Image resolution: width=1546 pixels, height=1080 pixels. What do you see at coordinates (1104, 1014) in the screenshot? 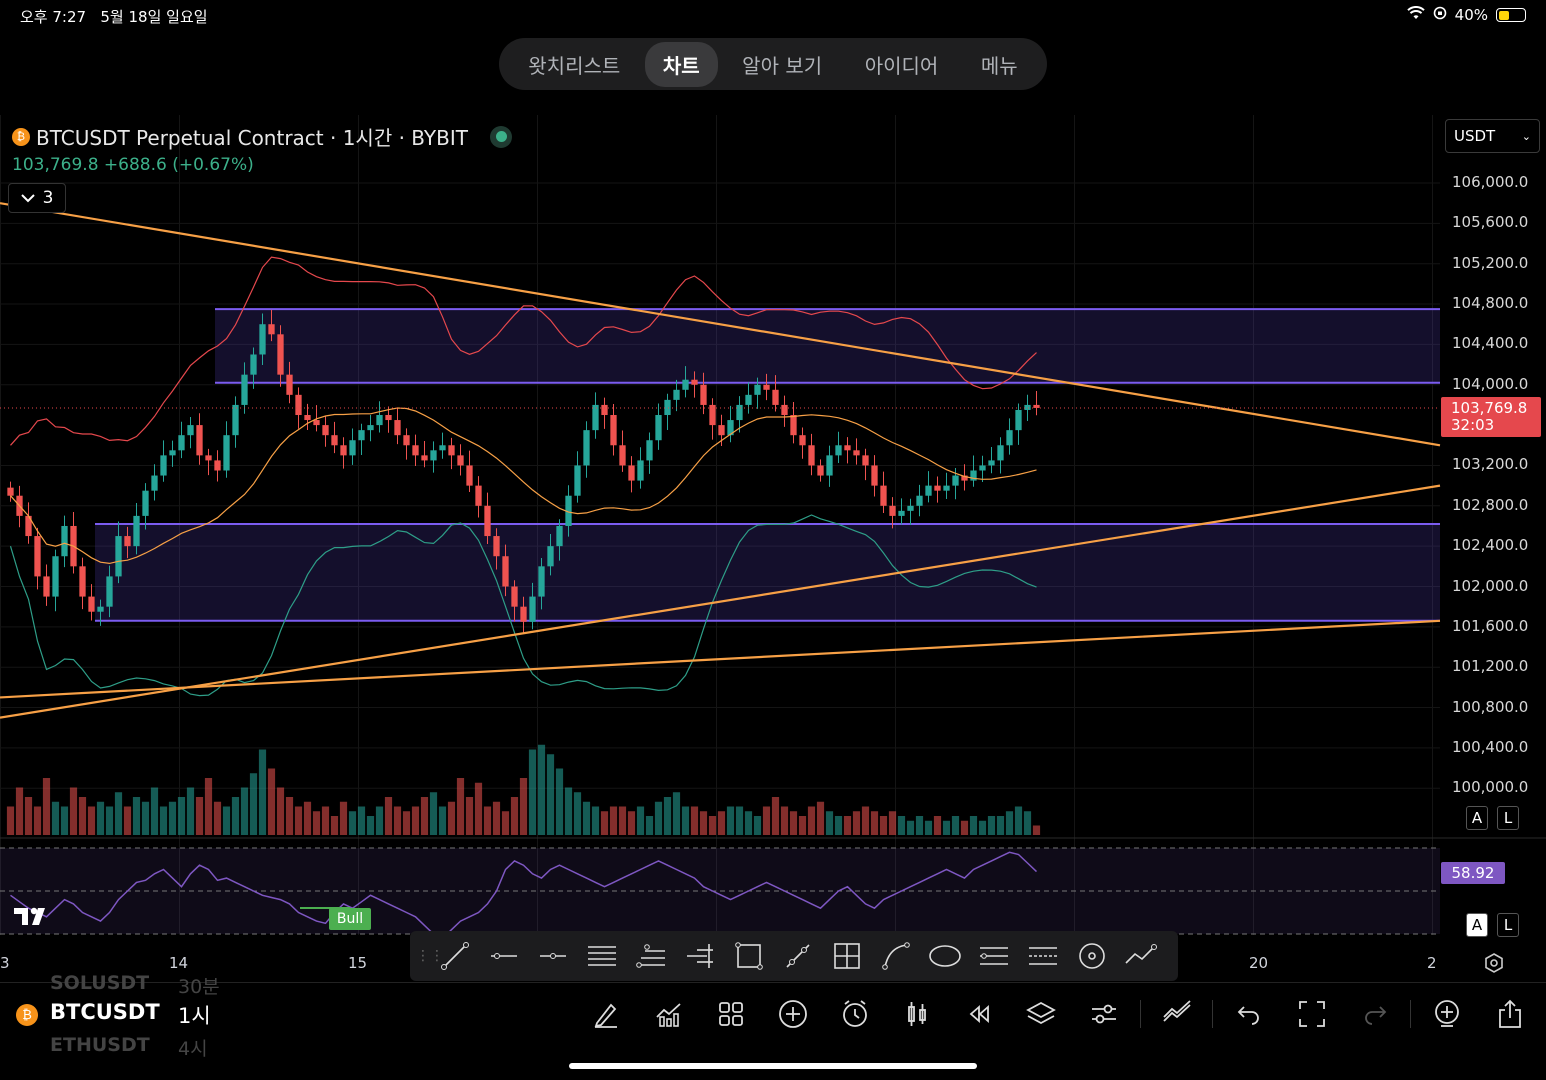
I see `settings-sliders-icon` at bounding box center [1104, 1014].